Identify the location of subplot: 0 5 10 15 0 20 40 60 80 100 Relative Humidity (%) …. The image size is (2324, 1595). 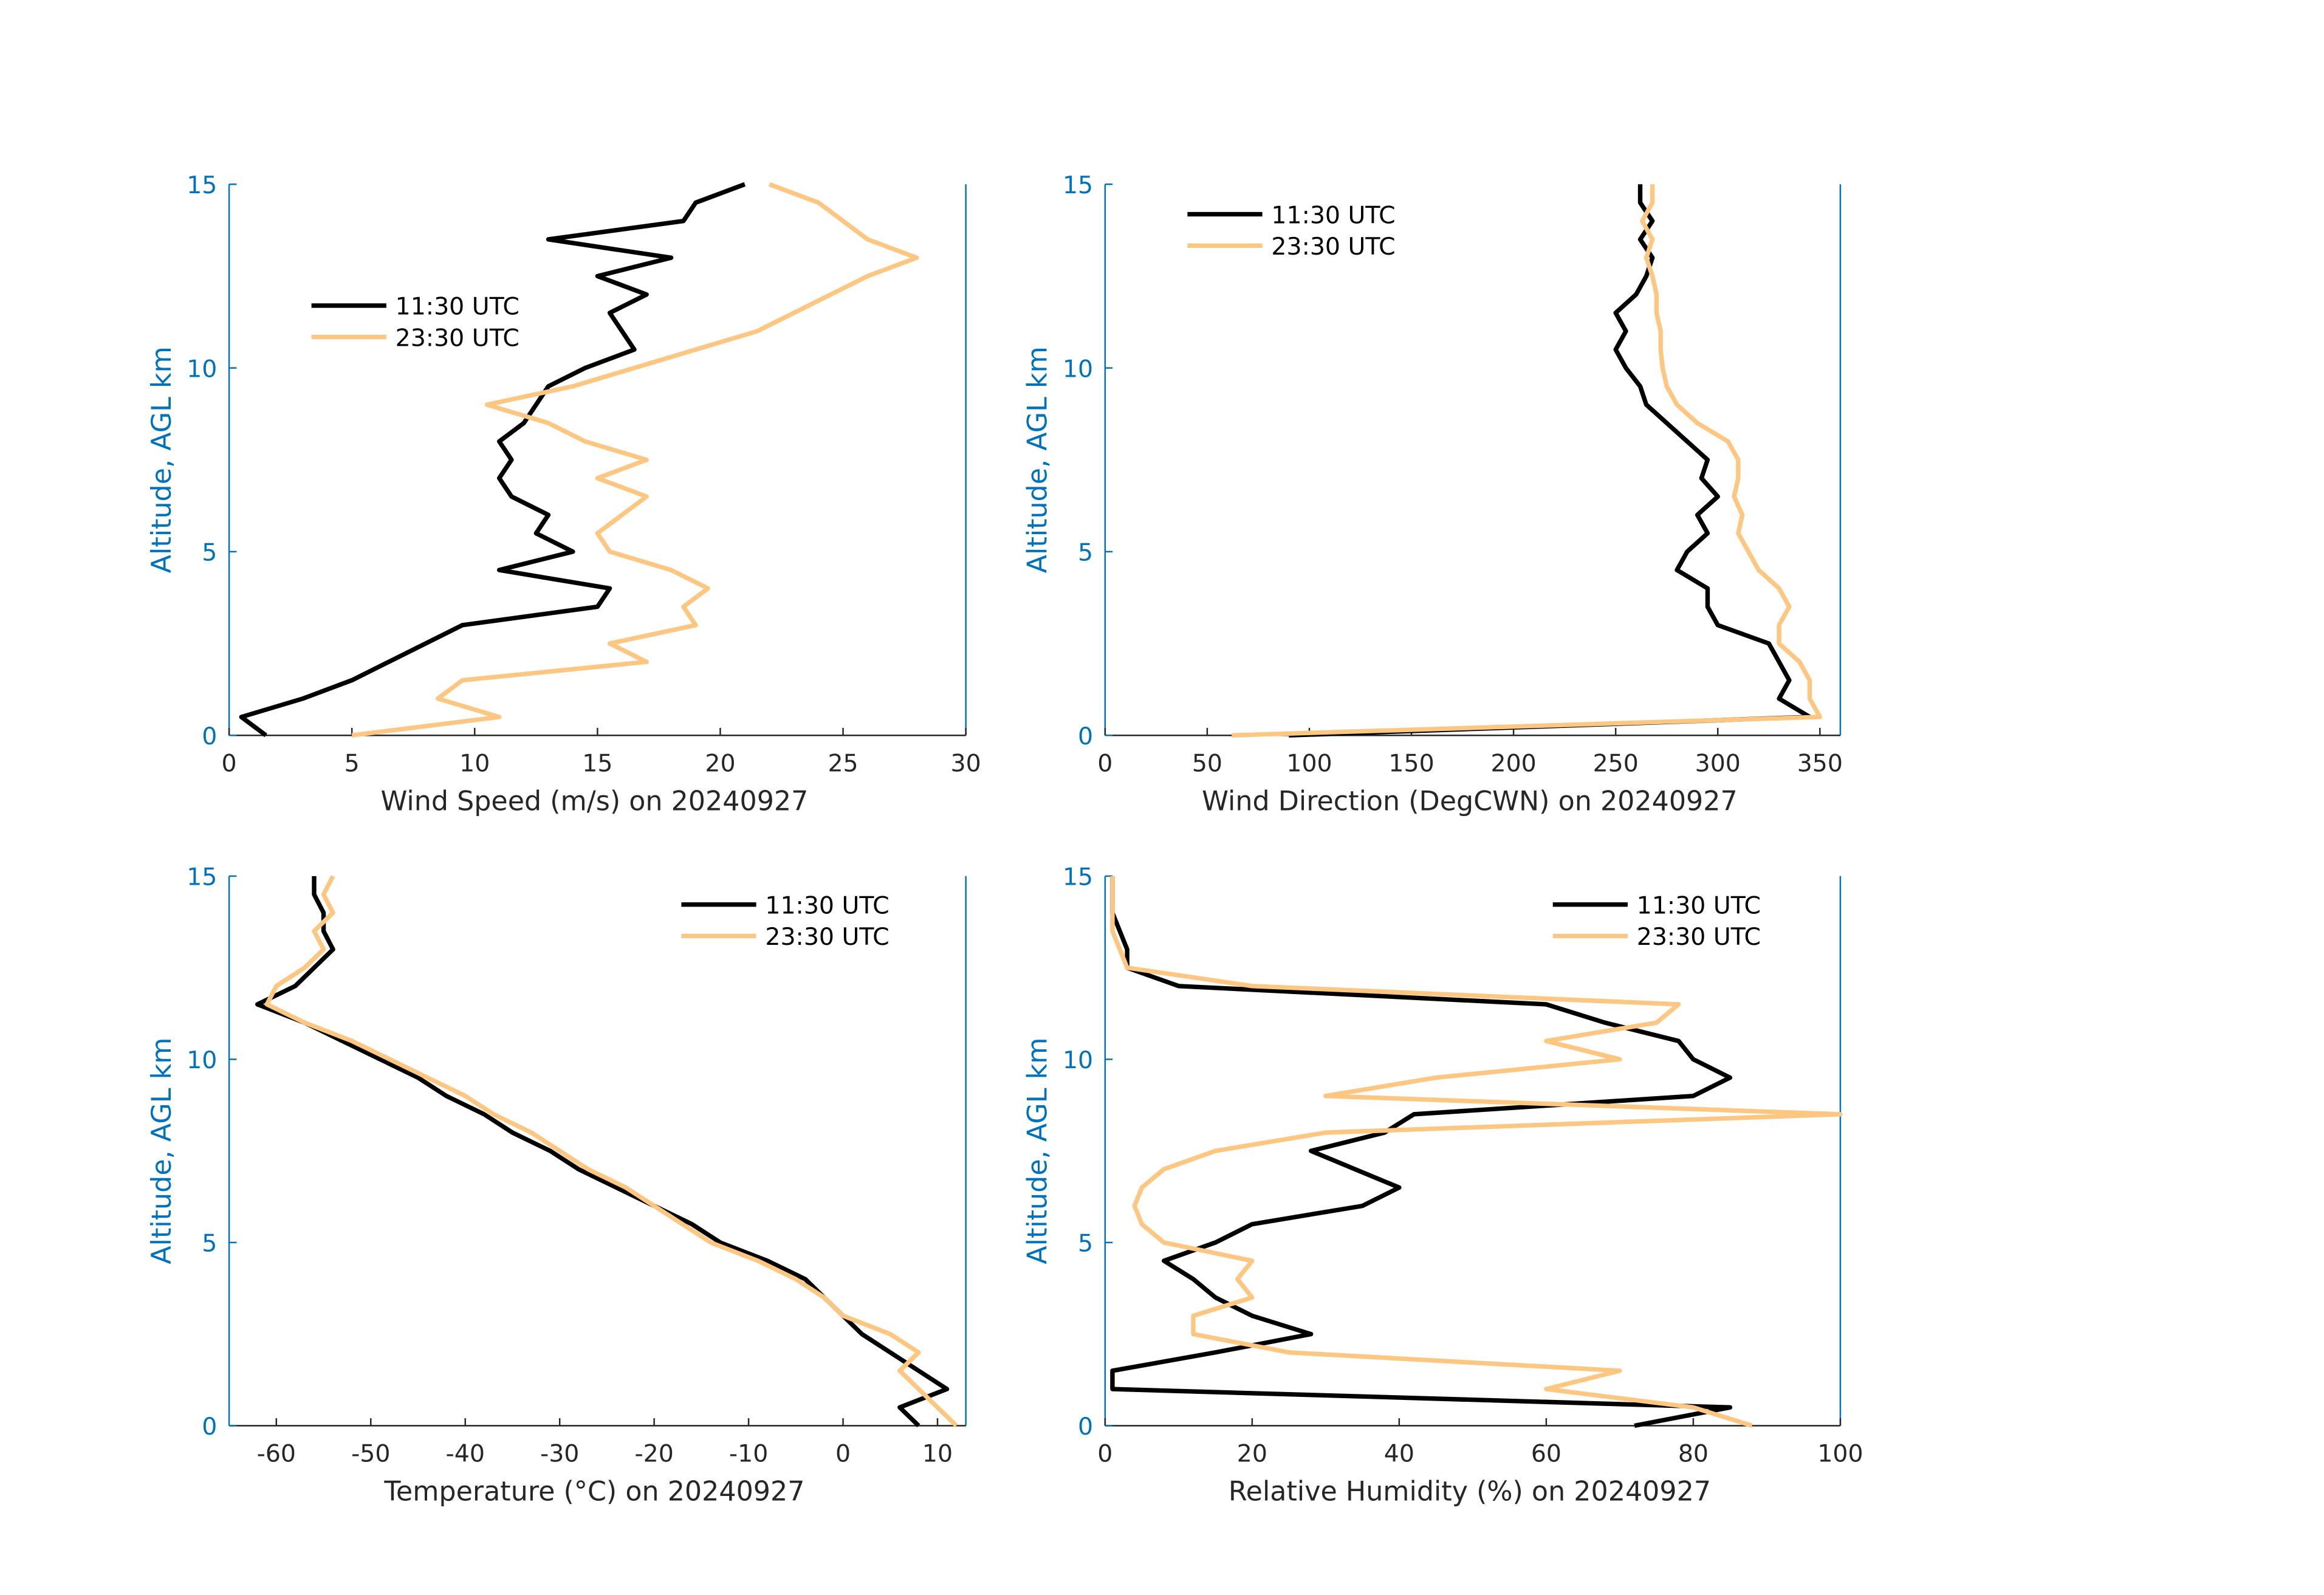
(1443, 1185).